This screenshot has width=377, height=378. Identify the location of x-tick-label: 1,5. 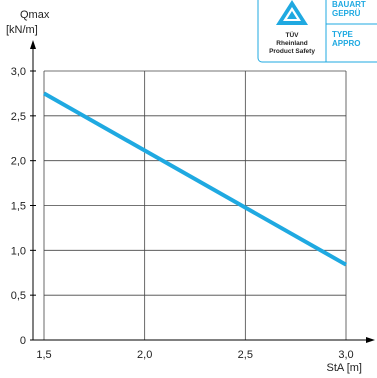
(43, 355).